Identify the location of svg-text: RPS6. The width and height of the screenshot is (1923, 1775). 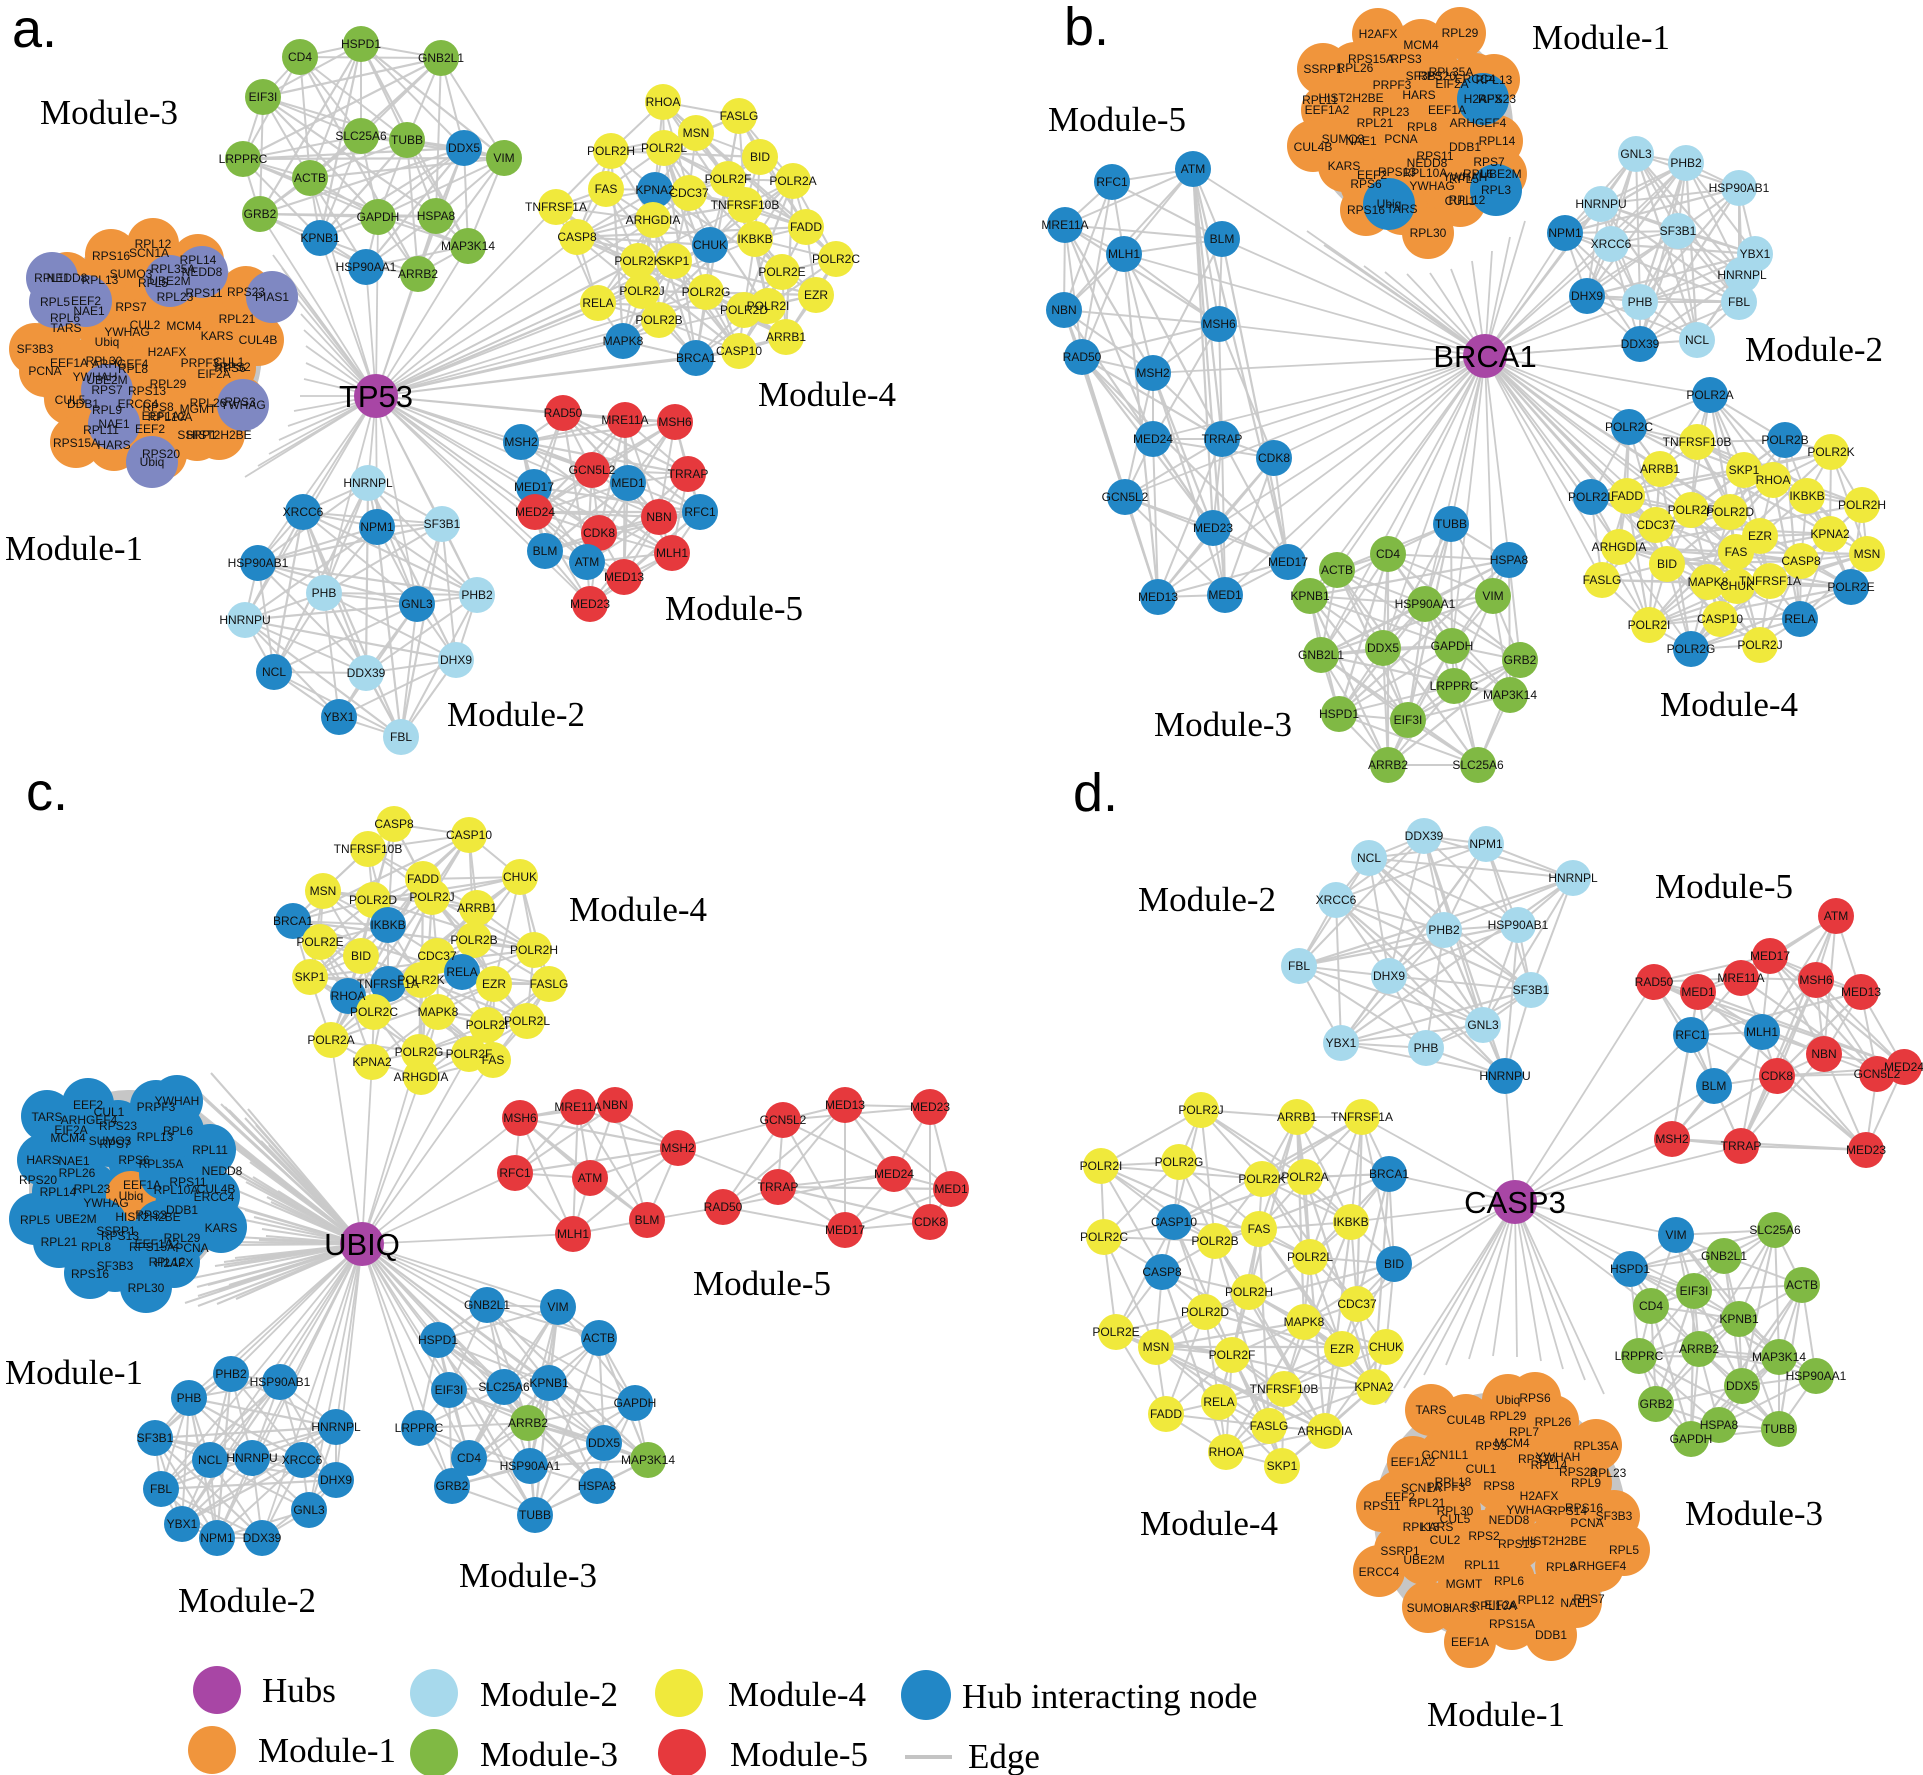
(1535, 1398).